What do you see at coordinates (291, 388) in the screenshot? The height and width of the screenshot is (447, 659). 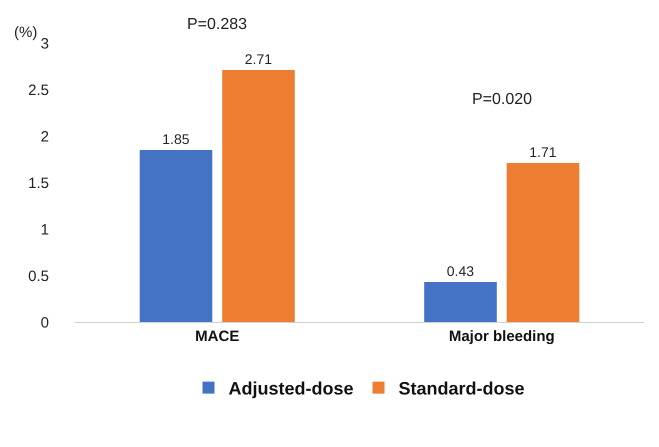 I see `legend-label: Adjusted-dose` at bounding box center [291, 388].